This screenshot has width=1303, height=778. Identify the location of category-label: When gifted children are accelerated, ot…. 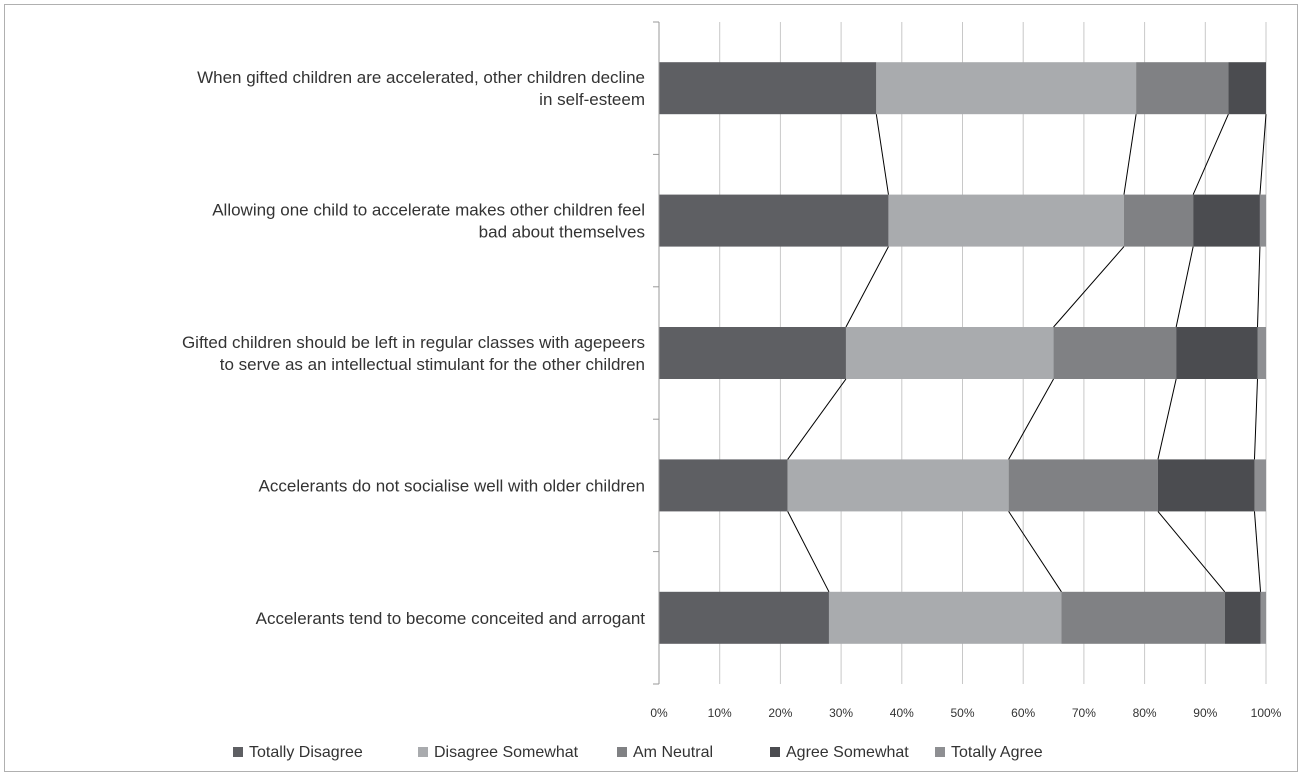
(421, 77).